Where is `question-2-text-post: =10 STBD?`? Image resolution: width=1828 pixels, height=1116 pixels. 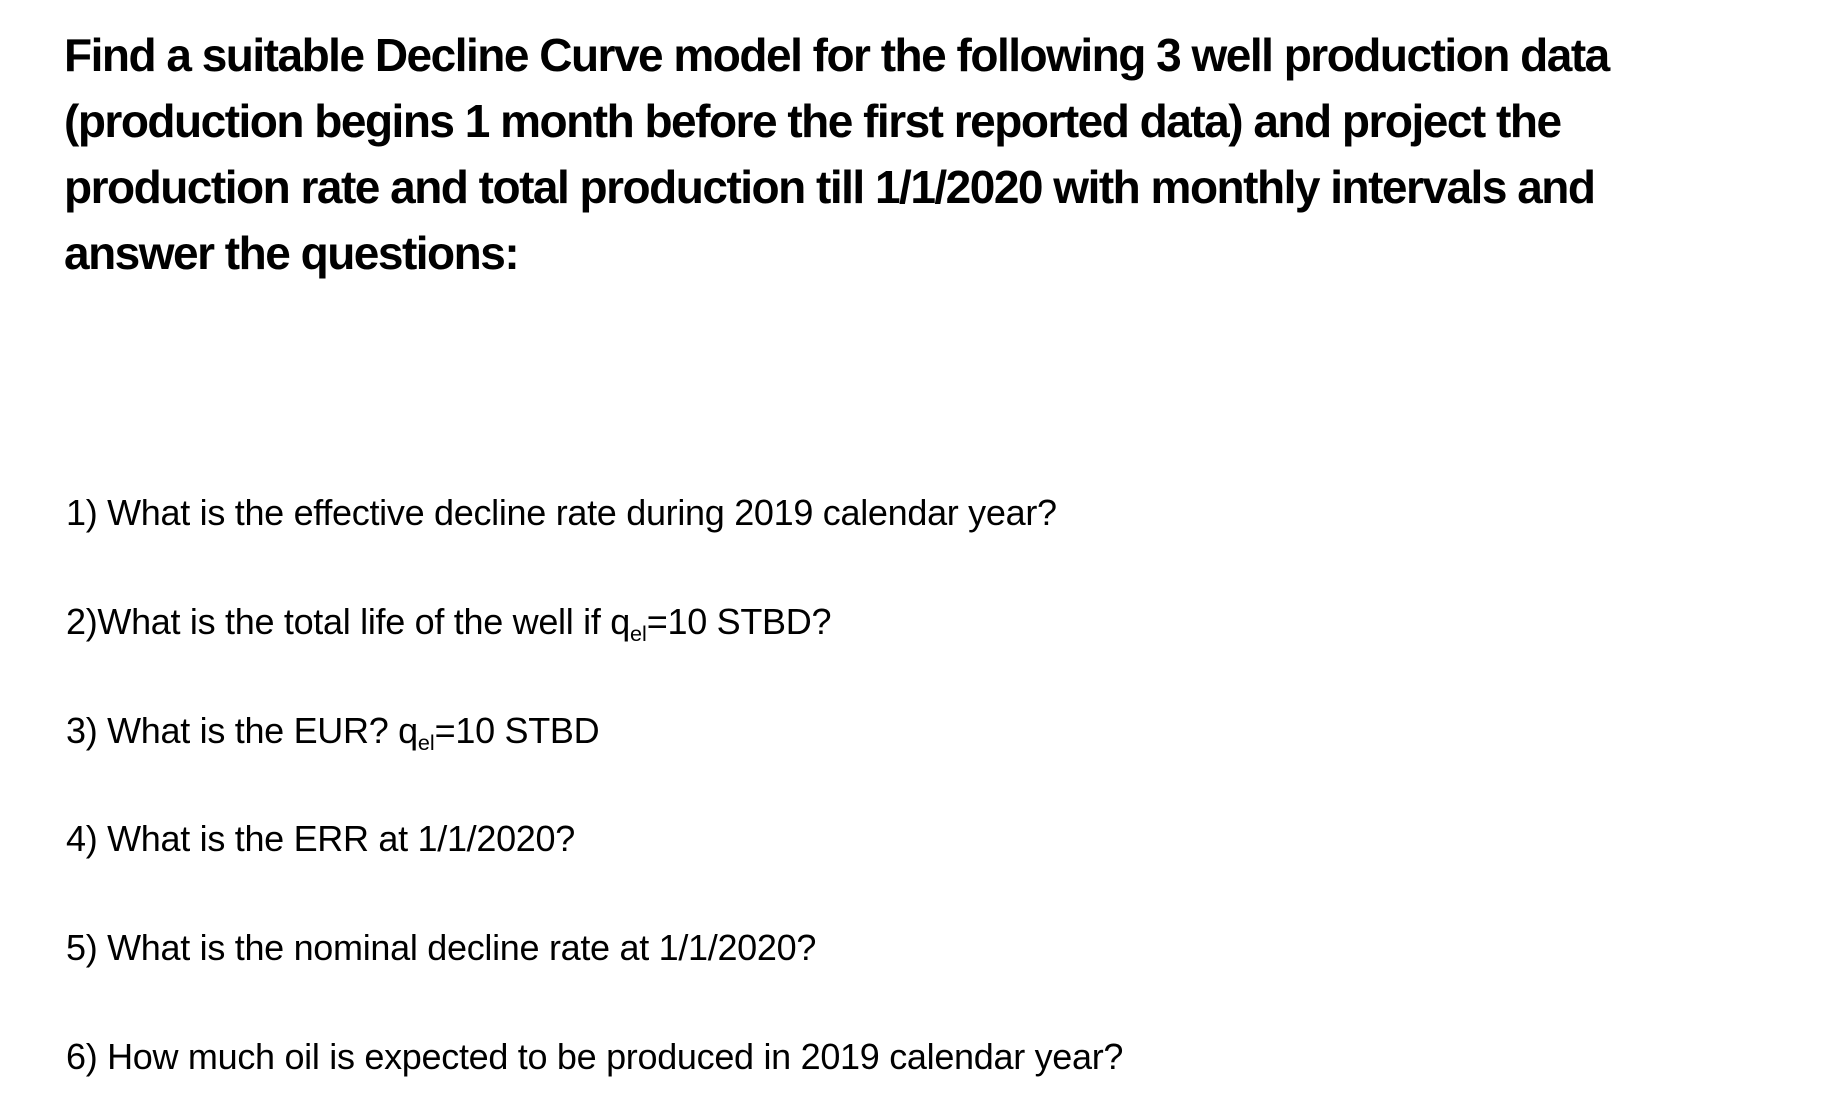 question-2-text-post: =10 STBD? is located at coordinates (739, 621).